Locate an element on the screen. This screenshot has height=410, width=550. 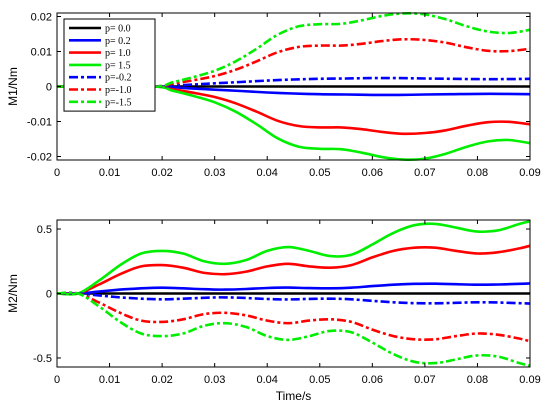
x-axis-label: Time/s is located at coordinates (294, 396).